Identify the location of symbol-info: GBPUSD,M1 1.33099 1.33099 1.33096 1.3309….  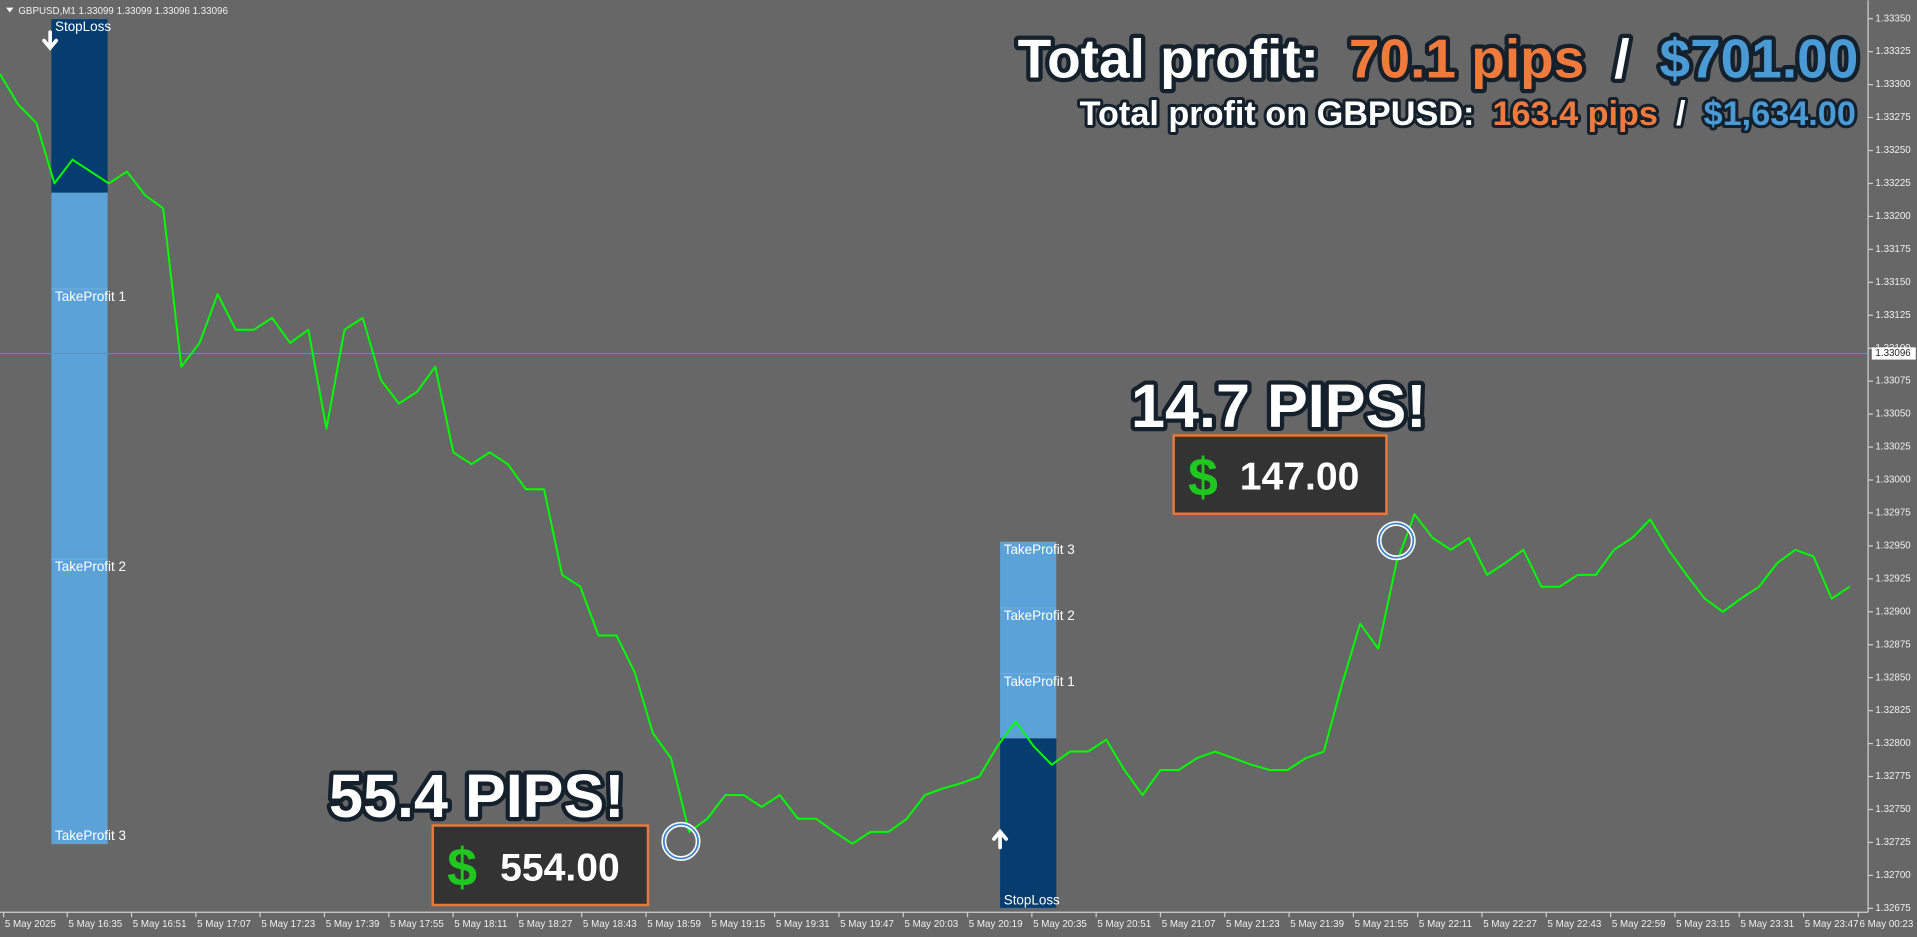
(123, 11).